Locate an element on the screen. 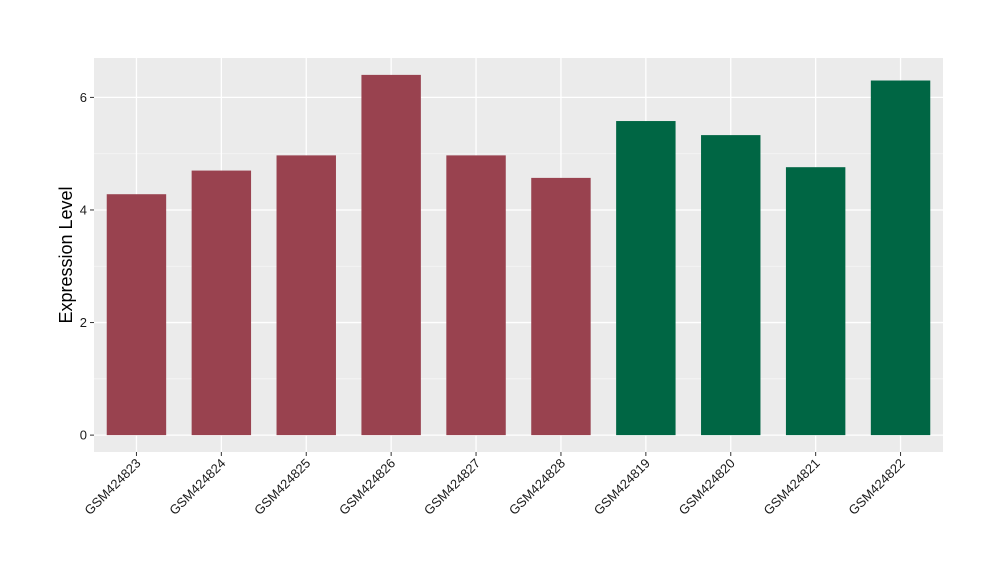  x-tick-label: GSM424824 is located at coordinates (197, 487).